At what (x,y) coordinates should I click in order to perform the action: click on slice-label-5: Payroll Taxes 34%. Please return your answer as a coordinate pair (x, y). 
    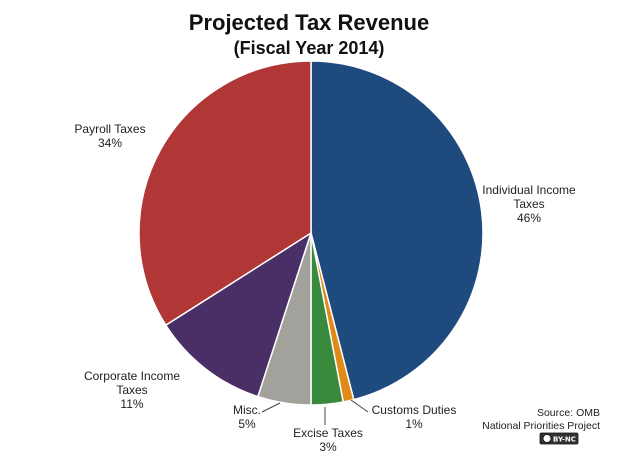
    Looking at the image, I should click on (109, 136).